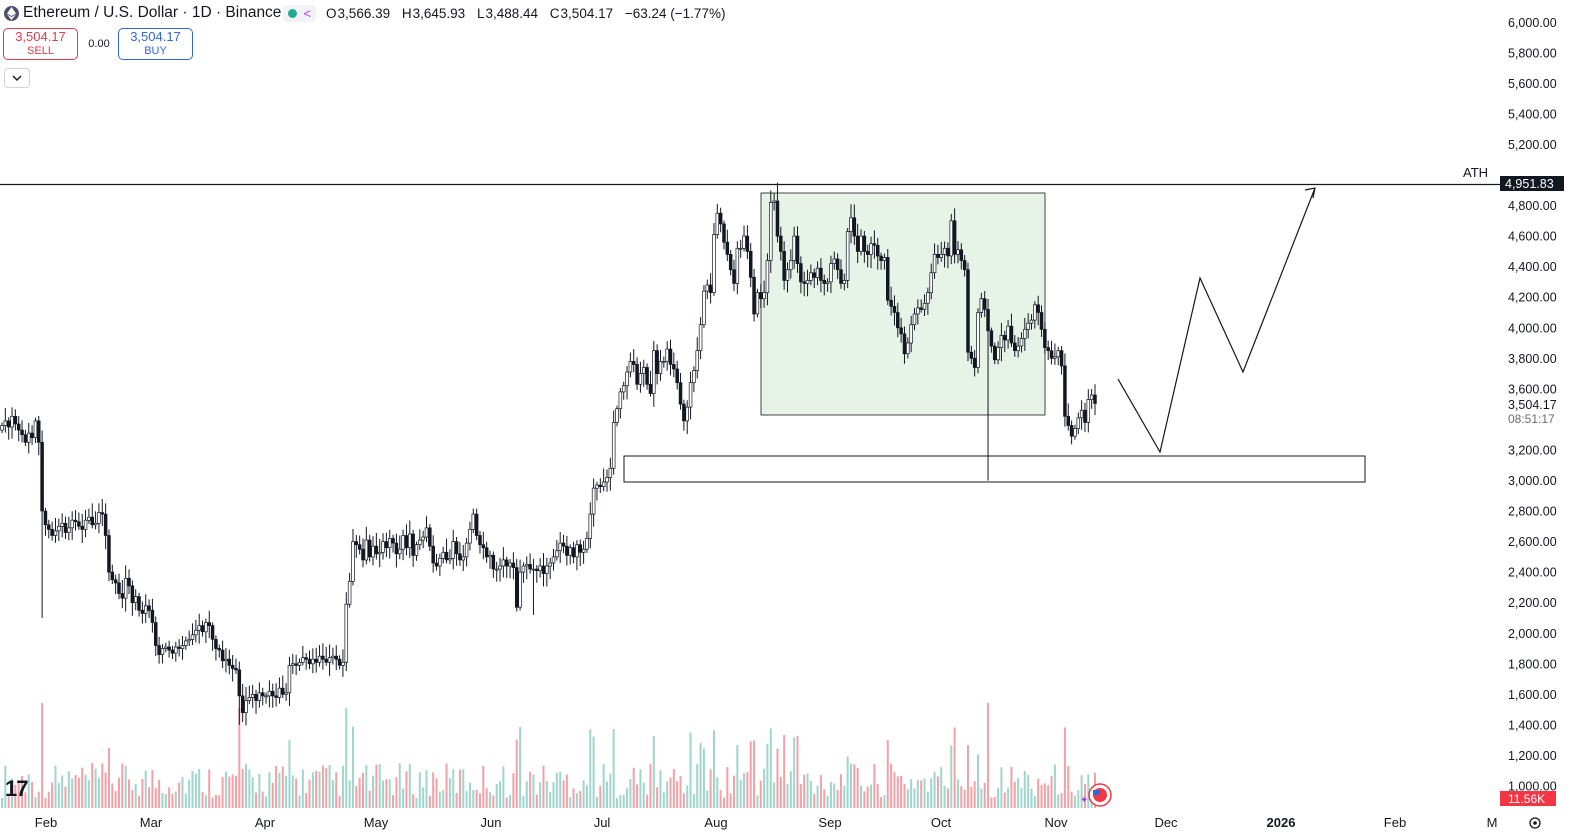 This screenshot has width=1571, height=837. What do you see at coordinates (1535, 823) in the screenshot?
I see `settings-gear-icon` at bounding box center [1535, 823].